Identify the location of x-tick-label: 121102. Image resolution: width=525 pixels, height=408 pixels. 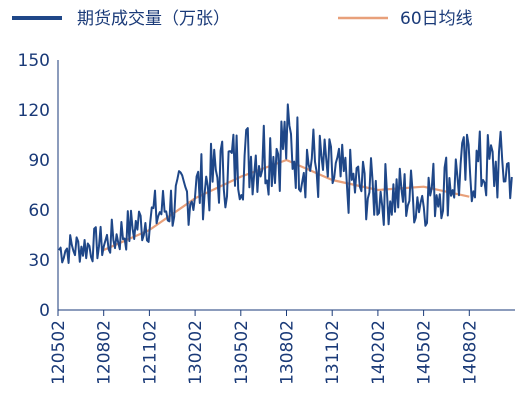
(150, 352).